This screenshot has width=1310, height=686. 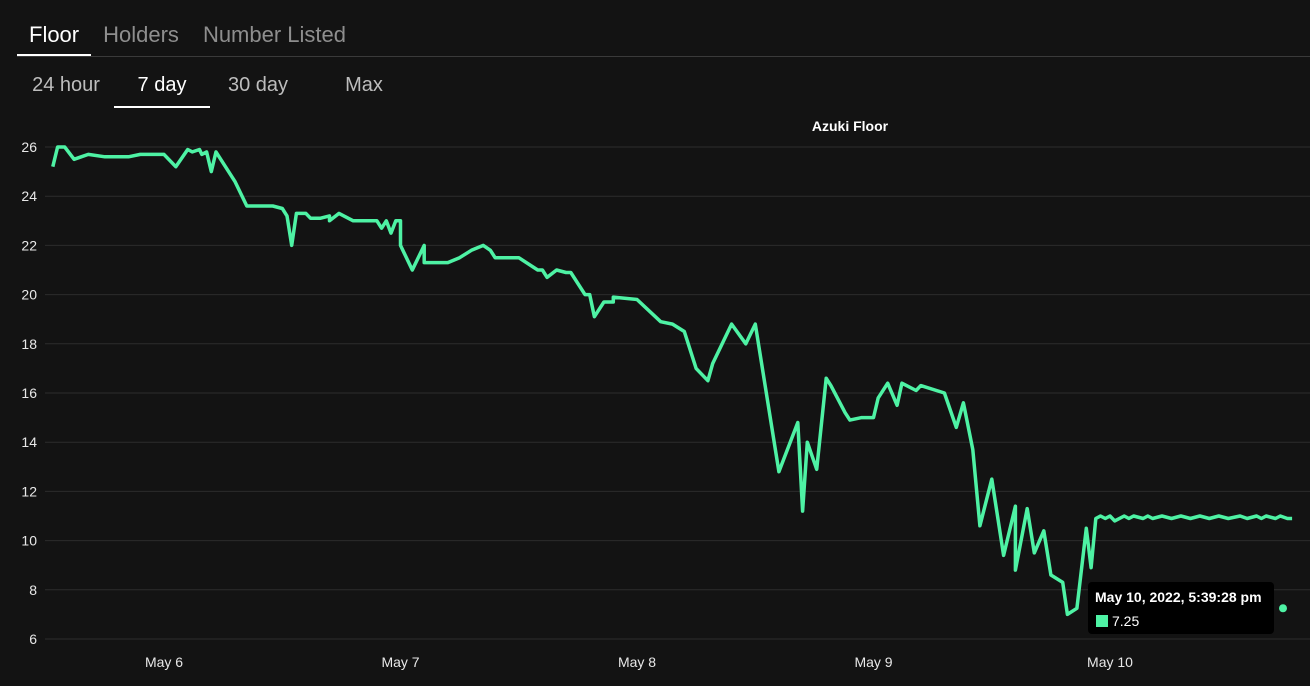 I want to click on range-30-day: 30 day, so click(x=258, y=85).